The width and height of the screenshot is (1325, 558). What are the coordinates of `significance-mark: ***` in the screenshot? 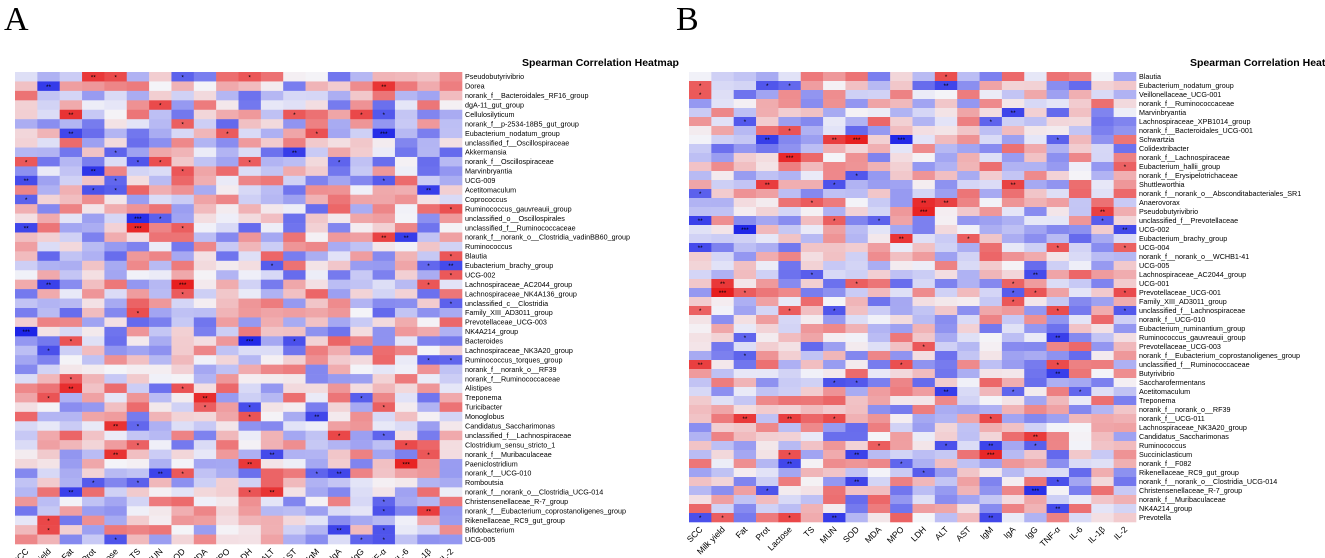 It's located at (183, 285).